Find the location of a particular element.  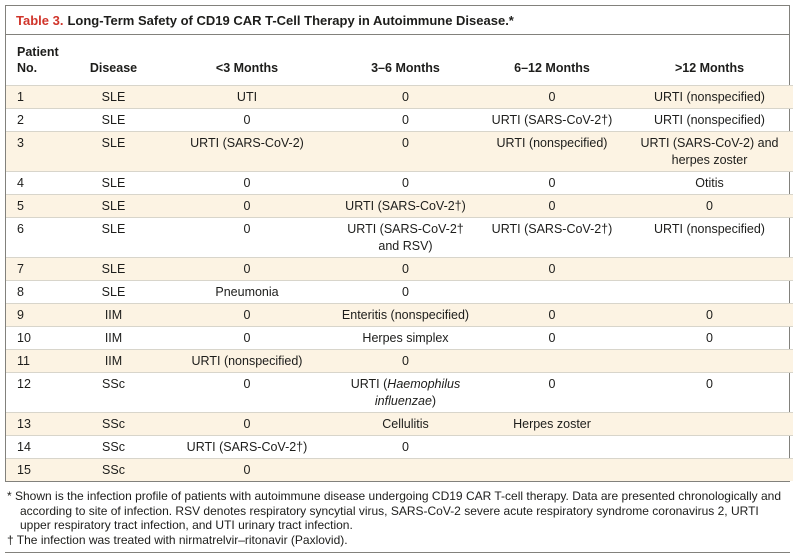

table-row: 8 SLE Pneumonia 0 is located at coordinates (399, 292).